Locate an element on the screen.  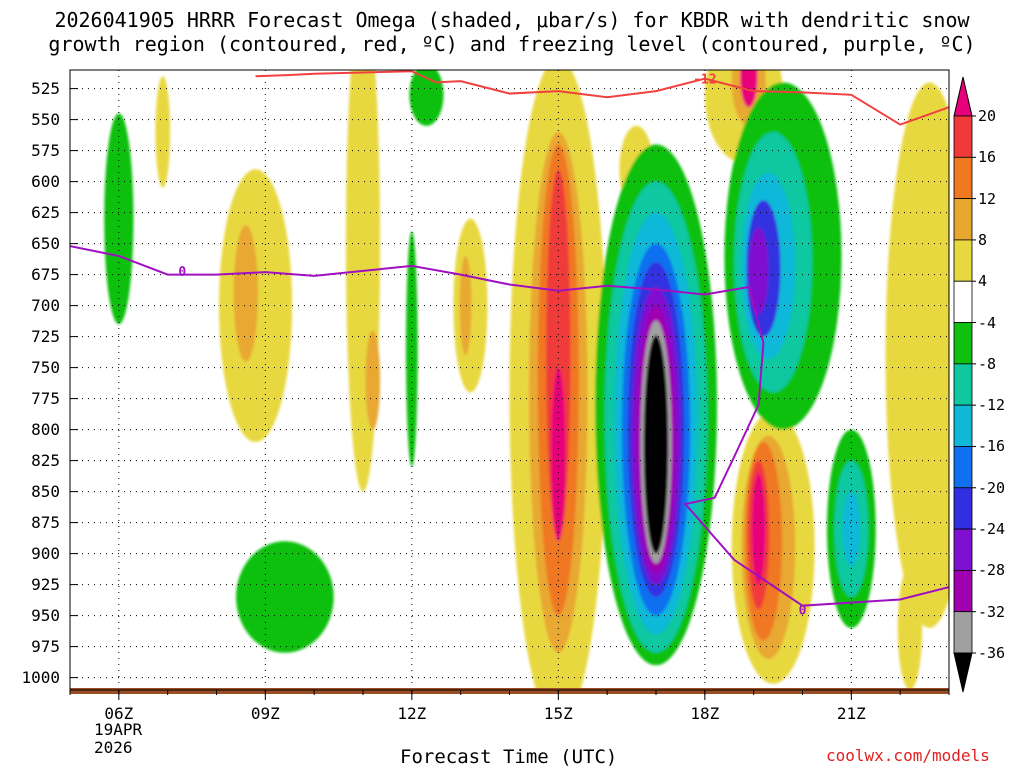
colorbar-label: -28 is located at coordinates (992, 570).